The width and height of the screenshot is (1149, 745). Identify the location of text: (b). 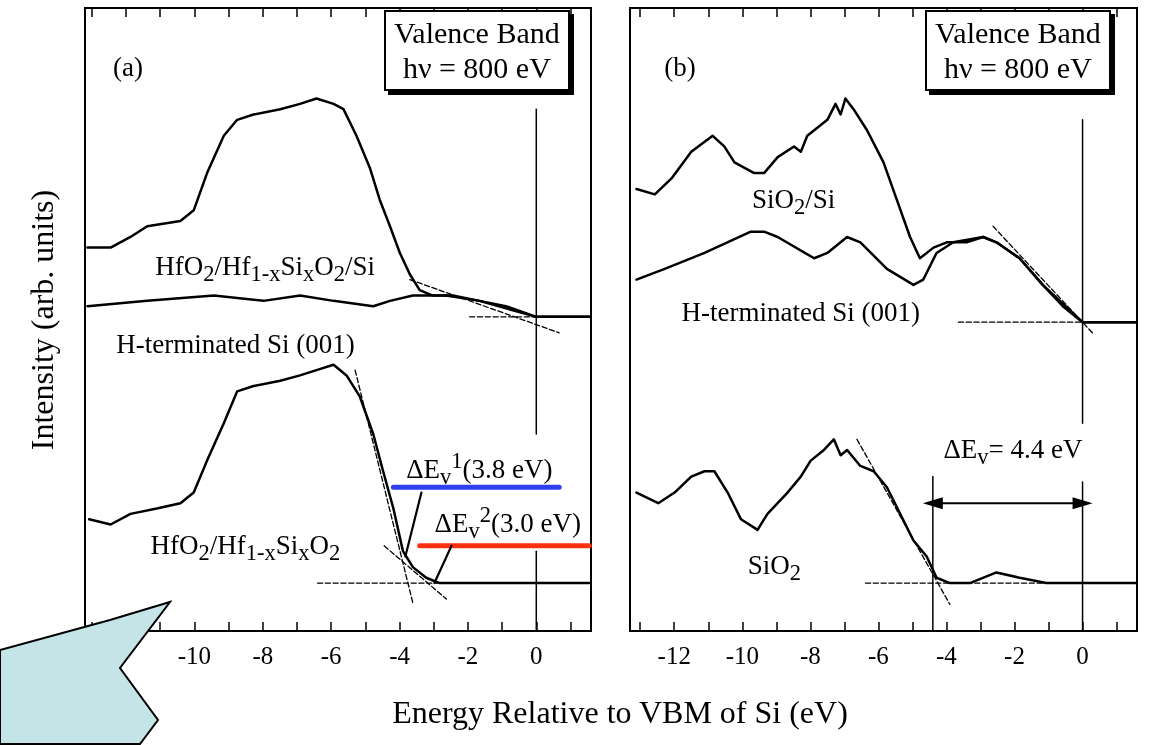
(680, 68).